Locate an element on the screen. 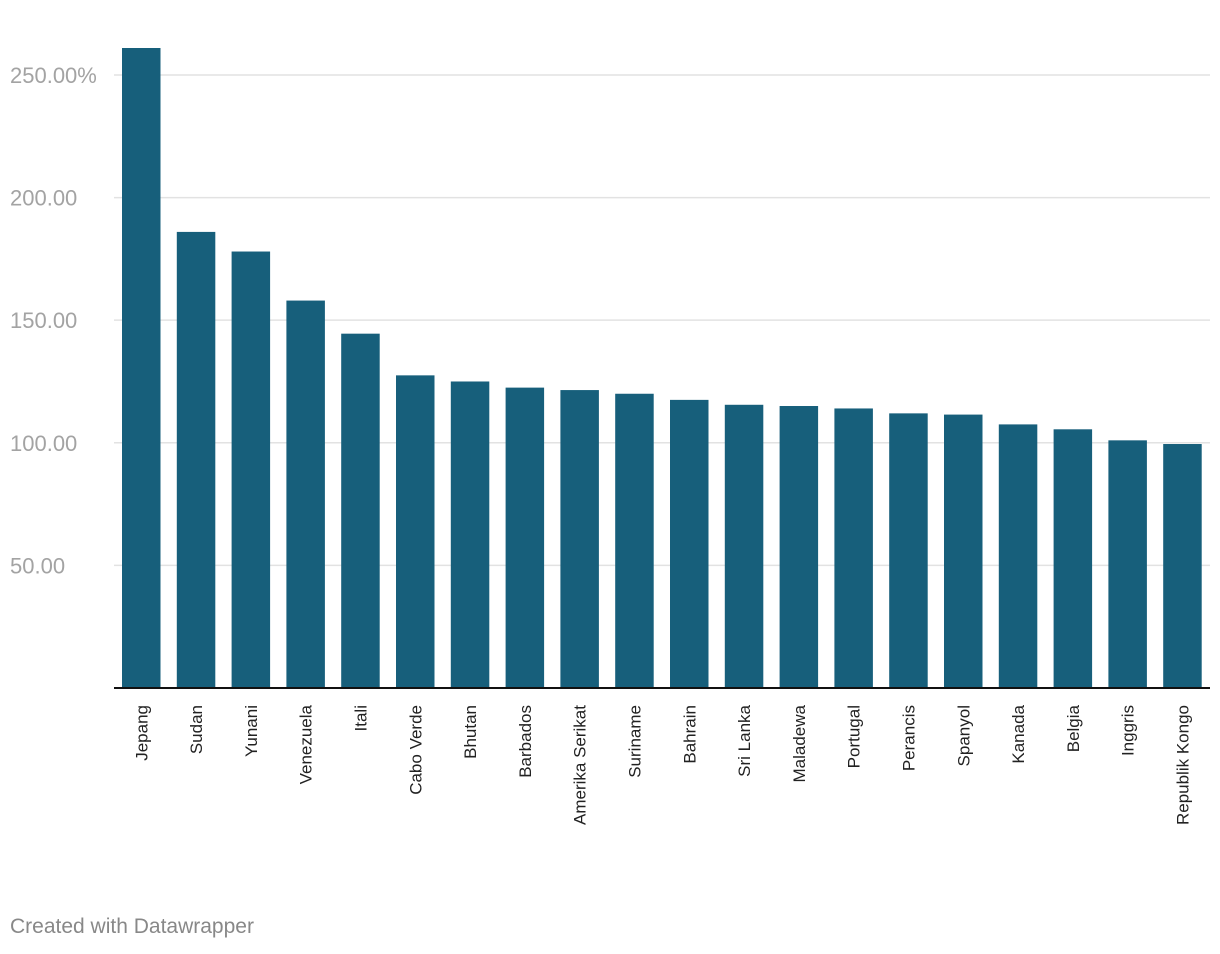 This screenshot has height=954, width=1220. y-tick-label: 50.00 is located at coordinates (37, 565).